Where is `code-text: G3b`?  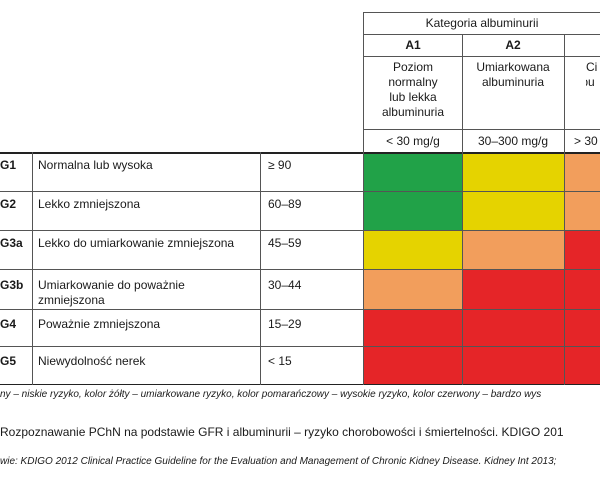 code-text: G3b is located at coordinates (12, 285).